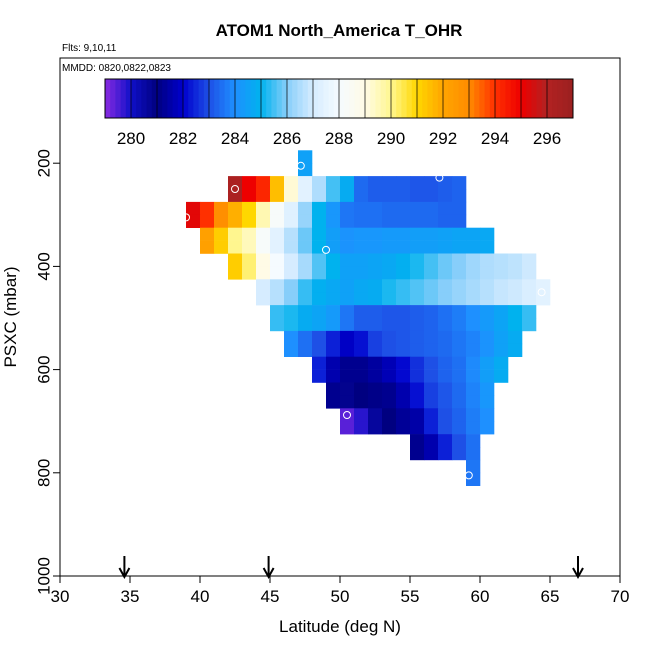 The image size is (650, 655). What do you see at coordinates (391, 138) in the screenshot?
I see `colorbar-tick-label: 290` at bounding box center [391, 138].